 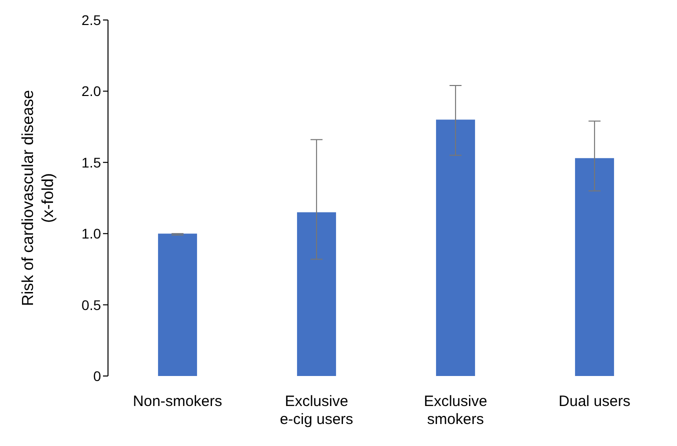 I want to click on y-tick-label: 0, so click(x=97, y=376).